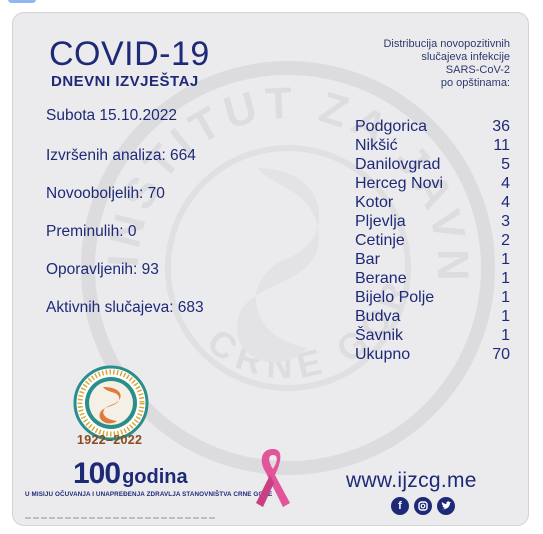 Image resolution: width=543 pixels, height=534 pixels. What do you see at coordinates (129, 54) in the screenshot?
I see `report-title: COVID-19` at bounding box center [129, 54].